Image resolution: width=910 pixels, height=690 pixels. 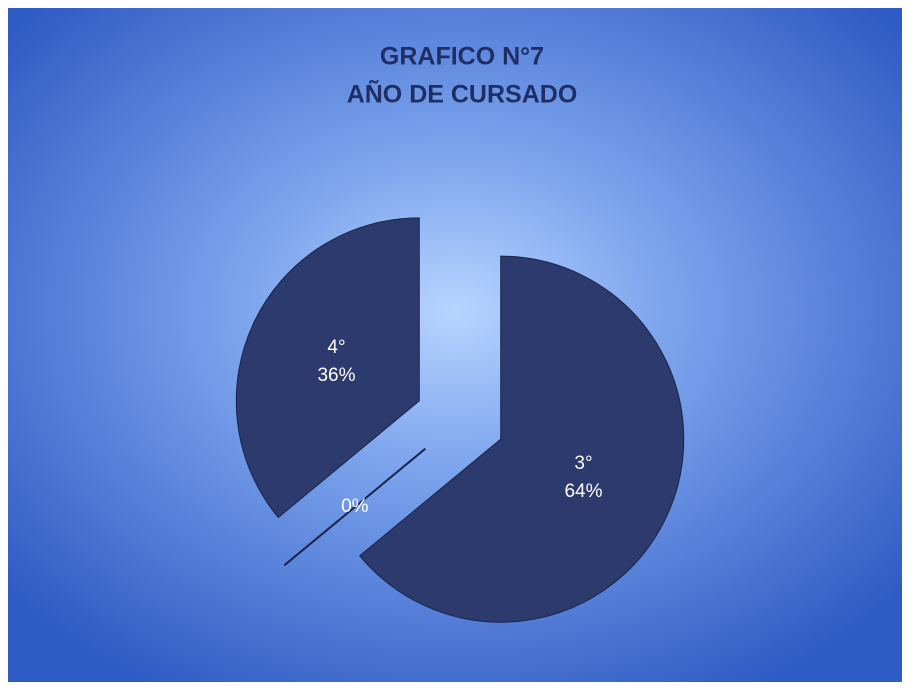 I want to click on slice-value-label: 0%, so click(x=355, y=506).